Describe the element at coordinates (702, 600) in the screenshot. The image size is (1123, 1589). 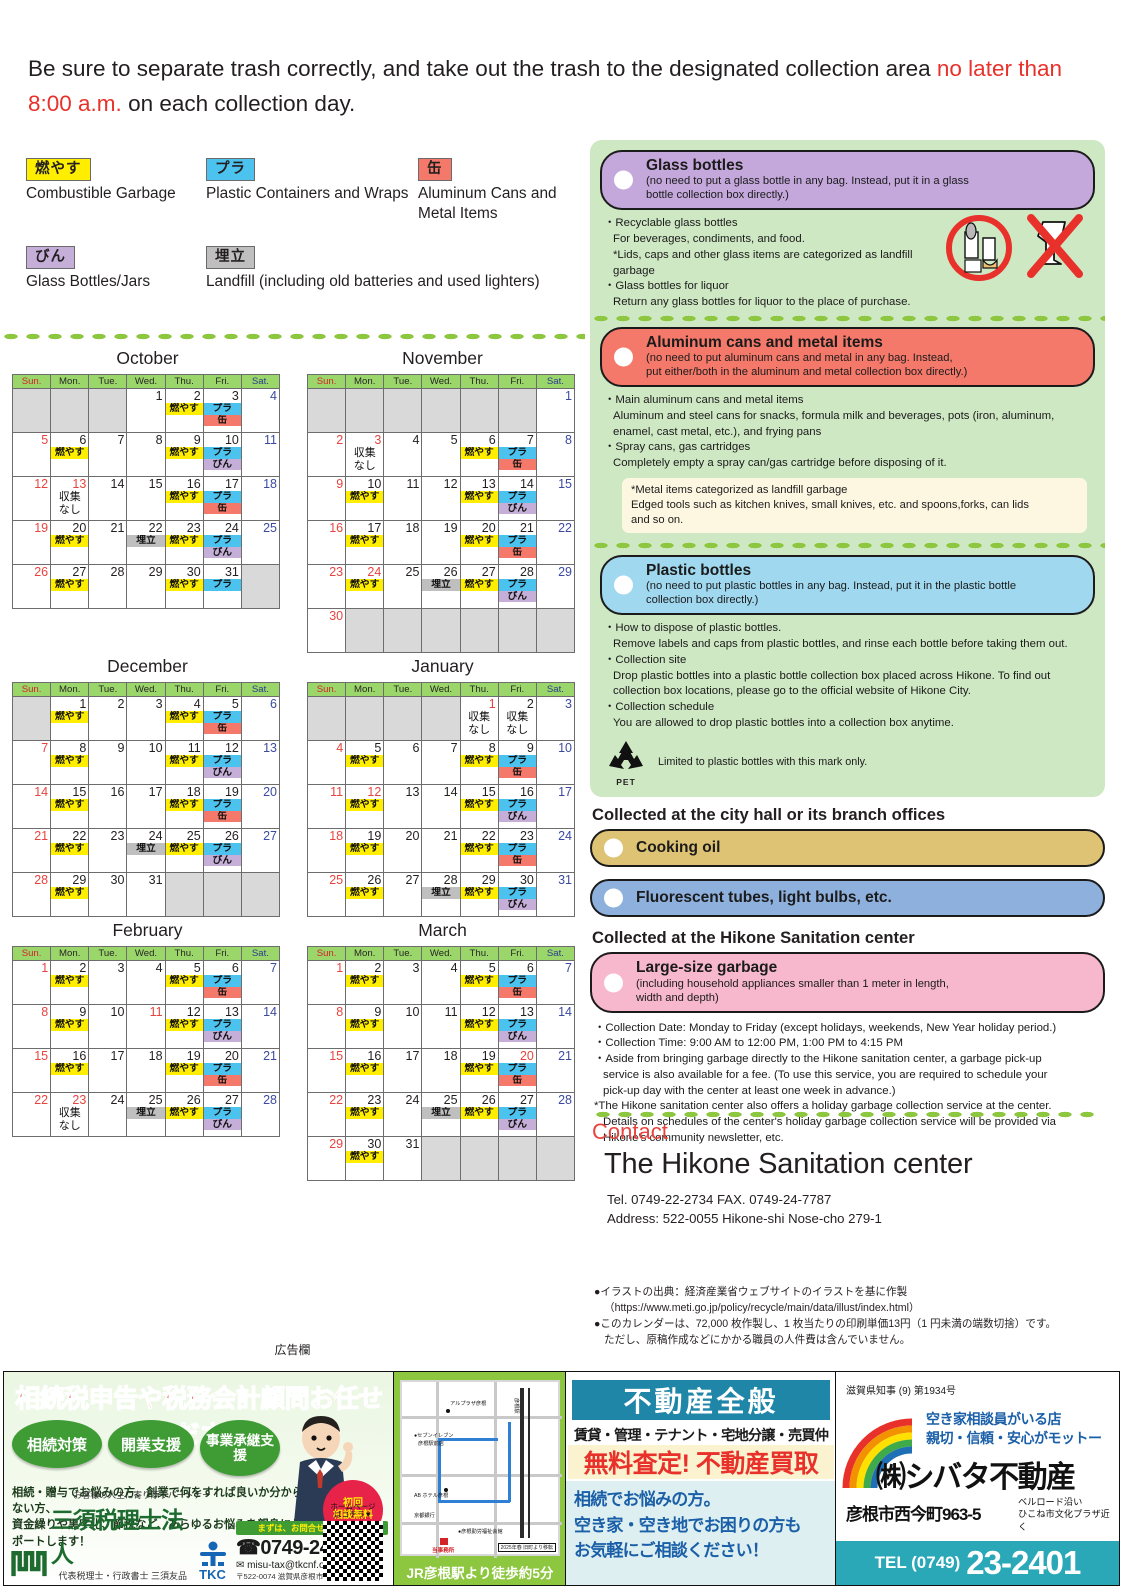
I see `plastic-bottles-sub-2: collection box directly.)` at that location.